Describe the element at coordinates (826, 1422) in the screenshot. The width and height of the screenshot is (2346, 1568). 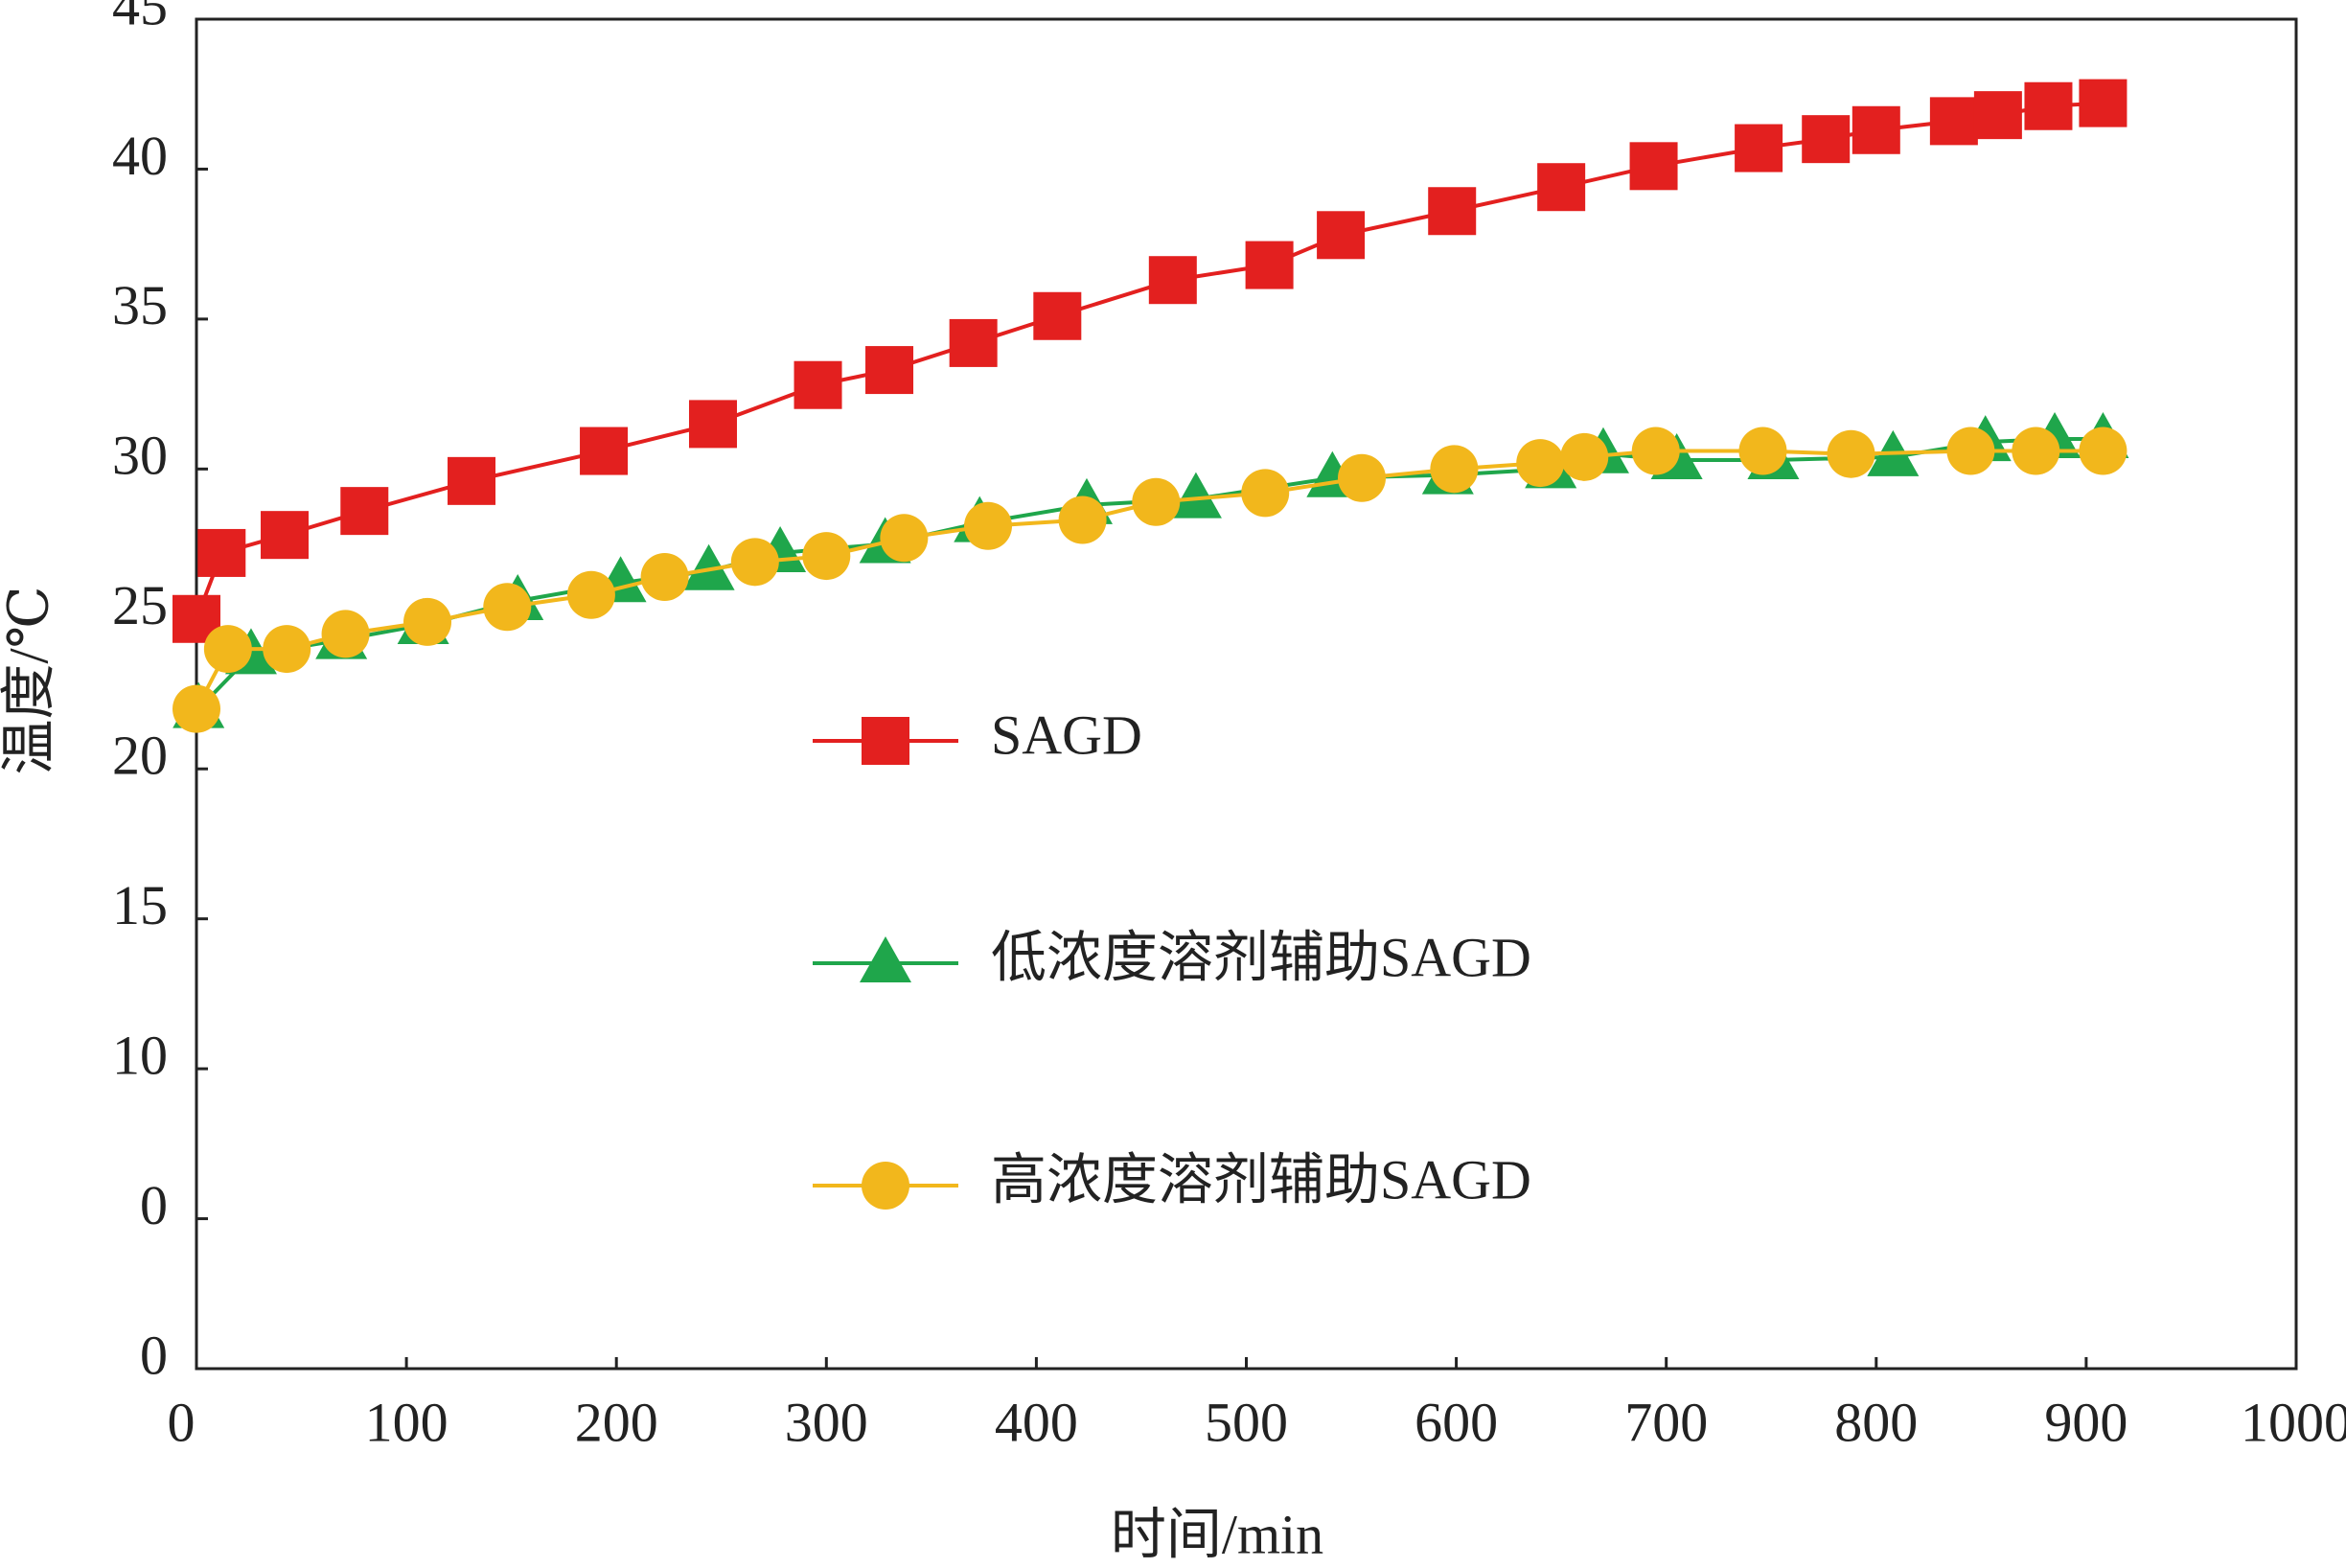
I see `x-tick-label: 300` at that location.